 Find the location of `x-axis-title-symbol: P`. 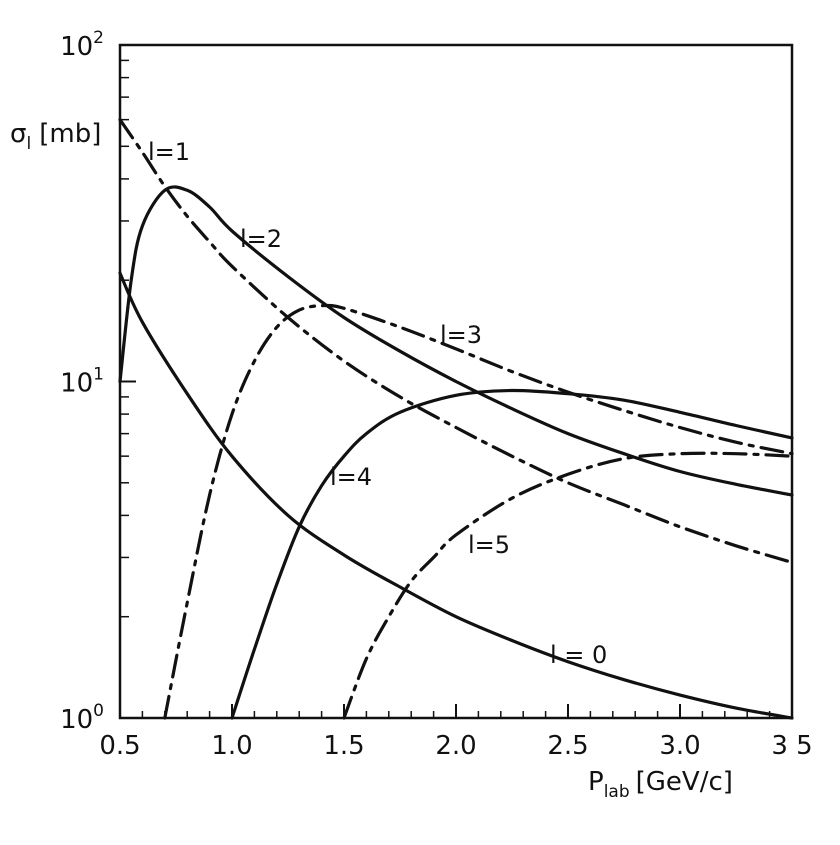

x-axis-title-symbol: P is located at coordinates (596, 782).